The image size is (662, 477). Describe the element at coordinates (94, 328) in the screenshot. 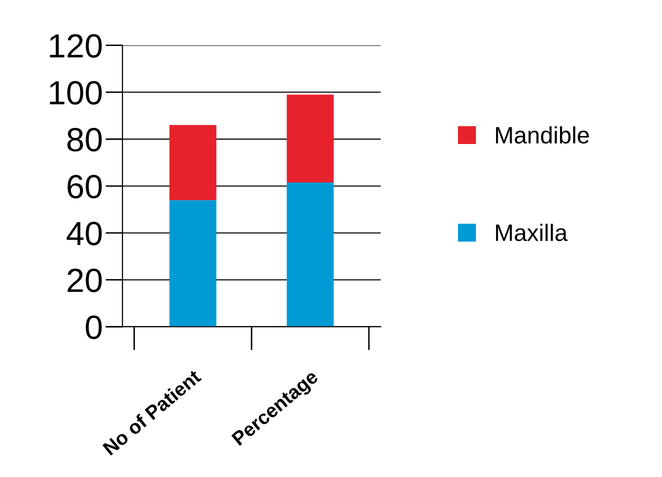

I see `y-tick-label: 0` at that location.